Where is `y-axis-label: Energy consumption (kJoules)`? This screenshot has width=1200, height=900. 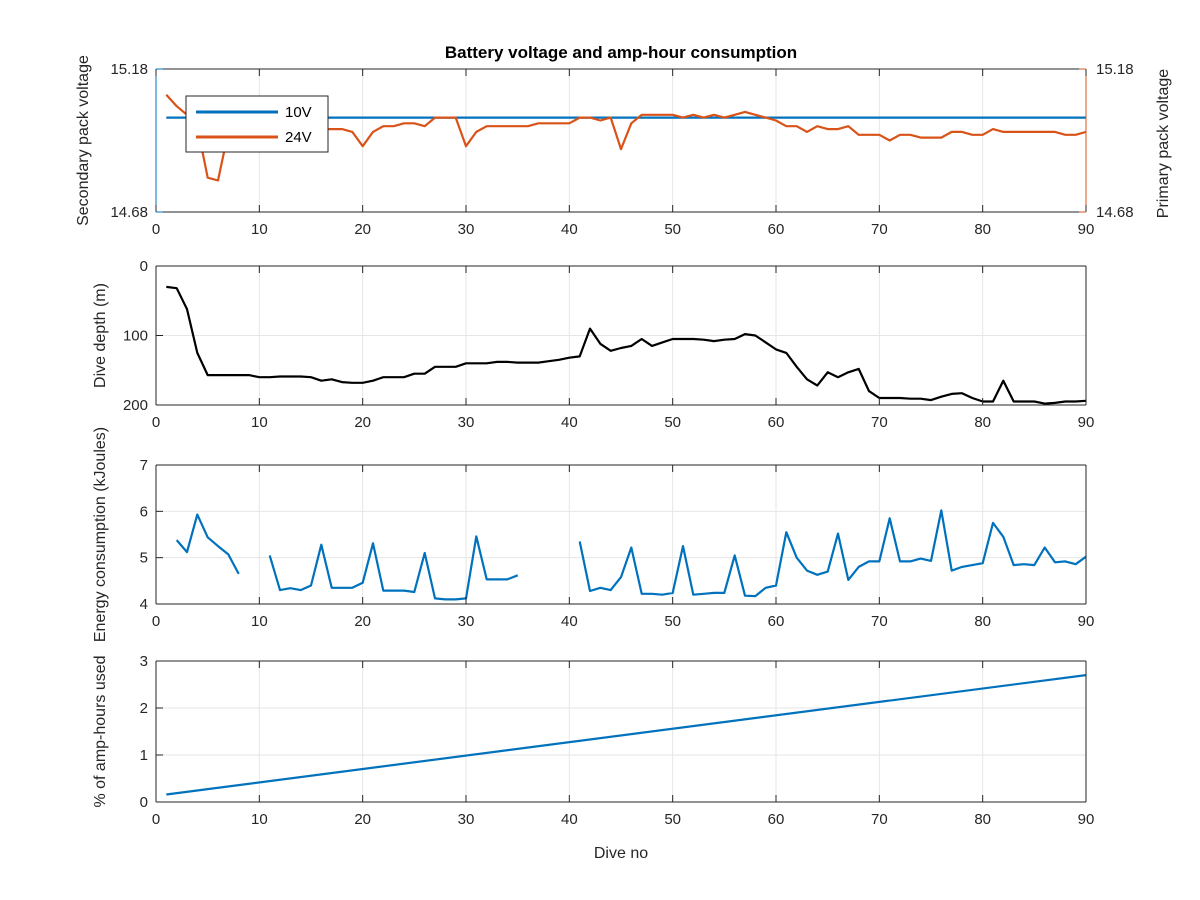 y-axis-label: Energy consumption (kJoules) is located at coordinates (100, 534).